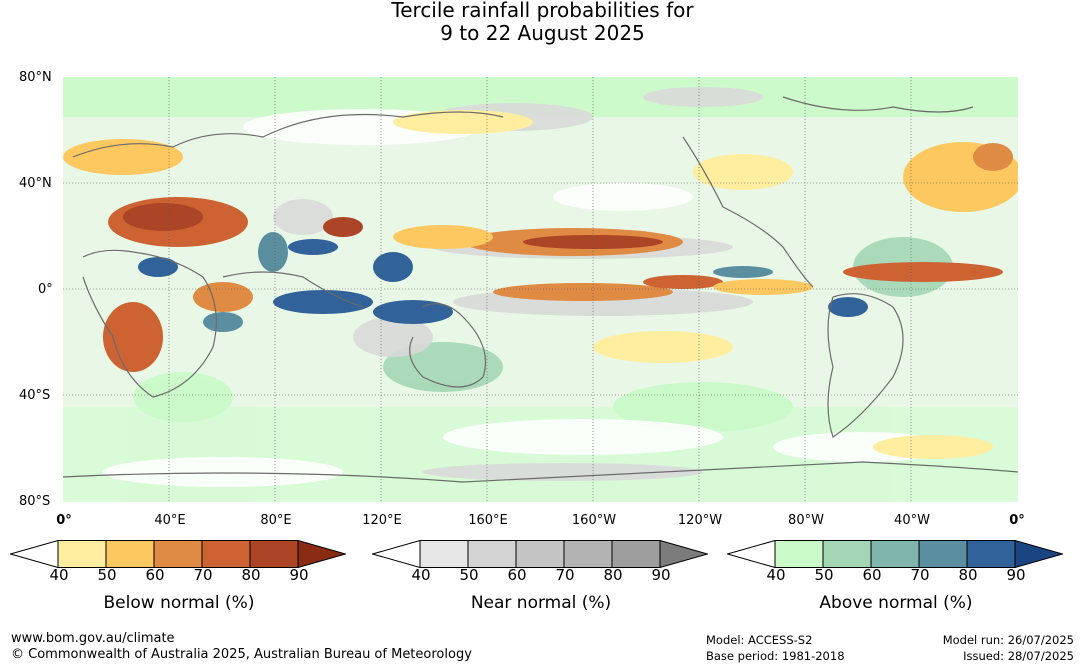  What do you see at coordinates (806, 520) in the screenshot?
I see `lon-label-80w: 80°W` at bounding box center [806, 520].